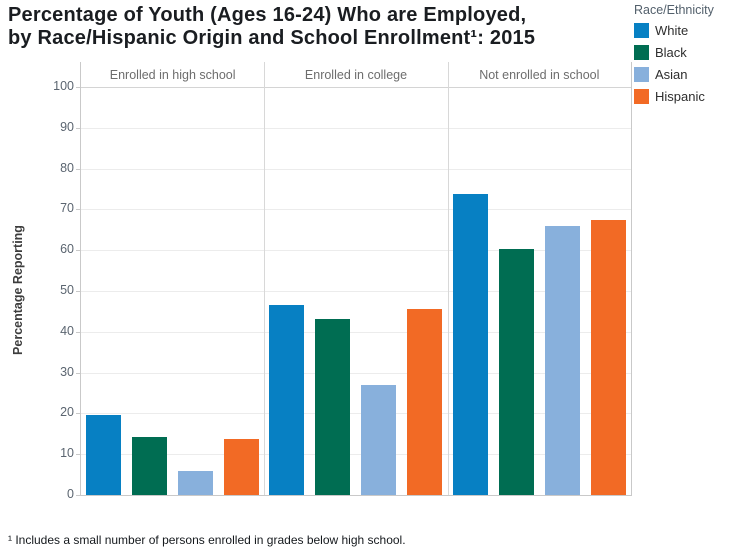 The width and height of the screenshot is (742, 556). I want to click on bar-hispanic-not-enrolled-in-school, so click(608, 357).